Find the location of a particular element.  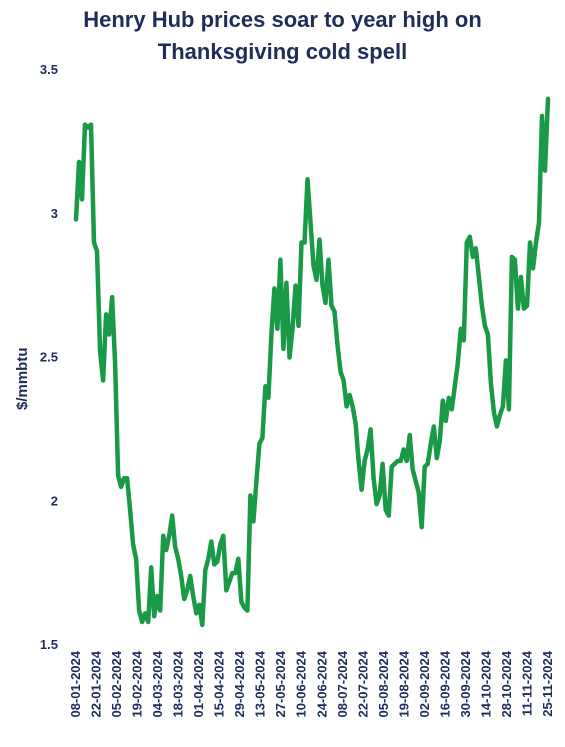

y-tick-label: 2.5 is located at coordinates (49, 357).